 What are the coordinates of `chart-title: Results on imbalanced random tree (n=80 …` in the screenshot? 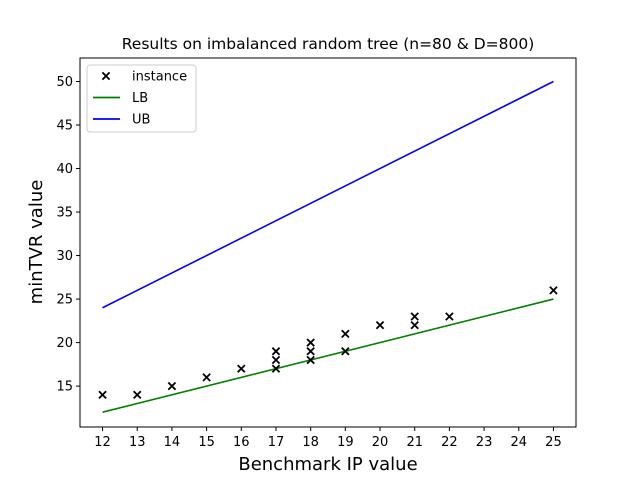 It's located at (328, 44).